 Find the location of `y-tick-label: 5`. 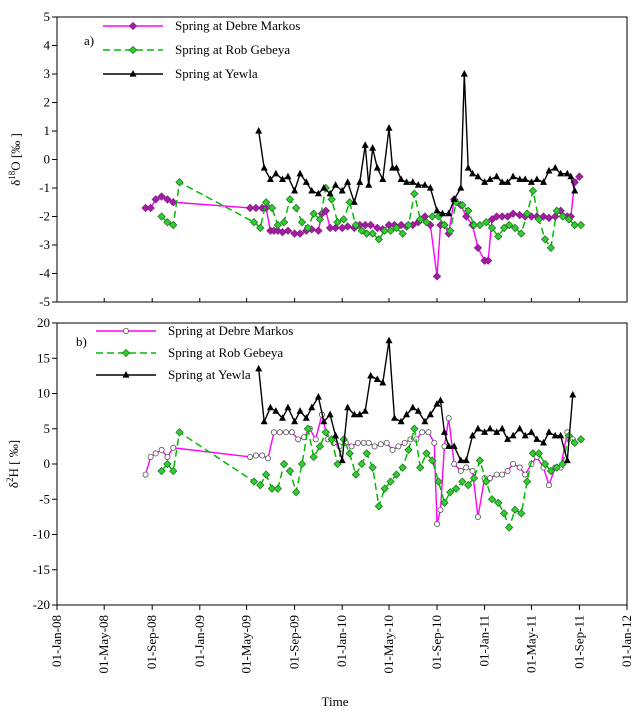

y-tick-label: 5 is located at coordinates (47, 16).